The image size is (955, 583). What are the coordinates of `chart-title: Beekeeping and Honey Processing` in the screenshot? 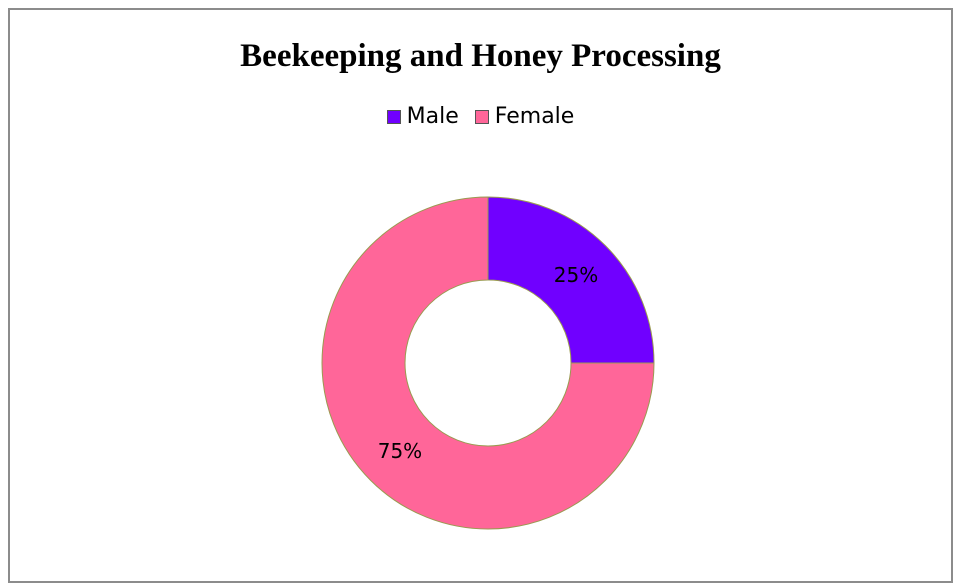 It's located at (480, 56).